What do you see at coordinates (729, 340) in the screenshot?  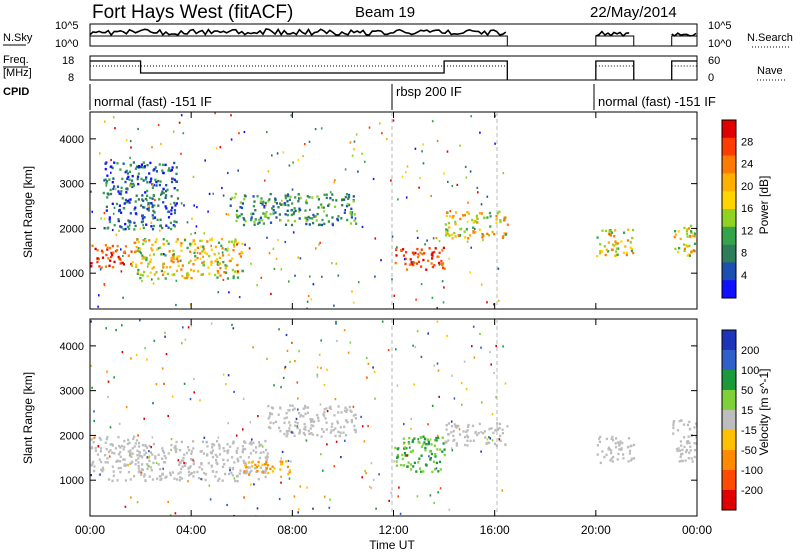 I see `colorbar-swatch` at bounding box center [729, 340].